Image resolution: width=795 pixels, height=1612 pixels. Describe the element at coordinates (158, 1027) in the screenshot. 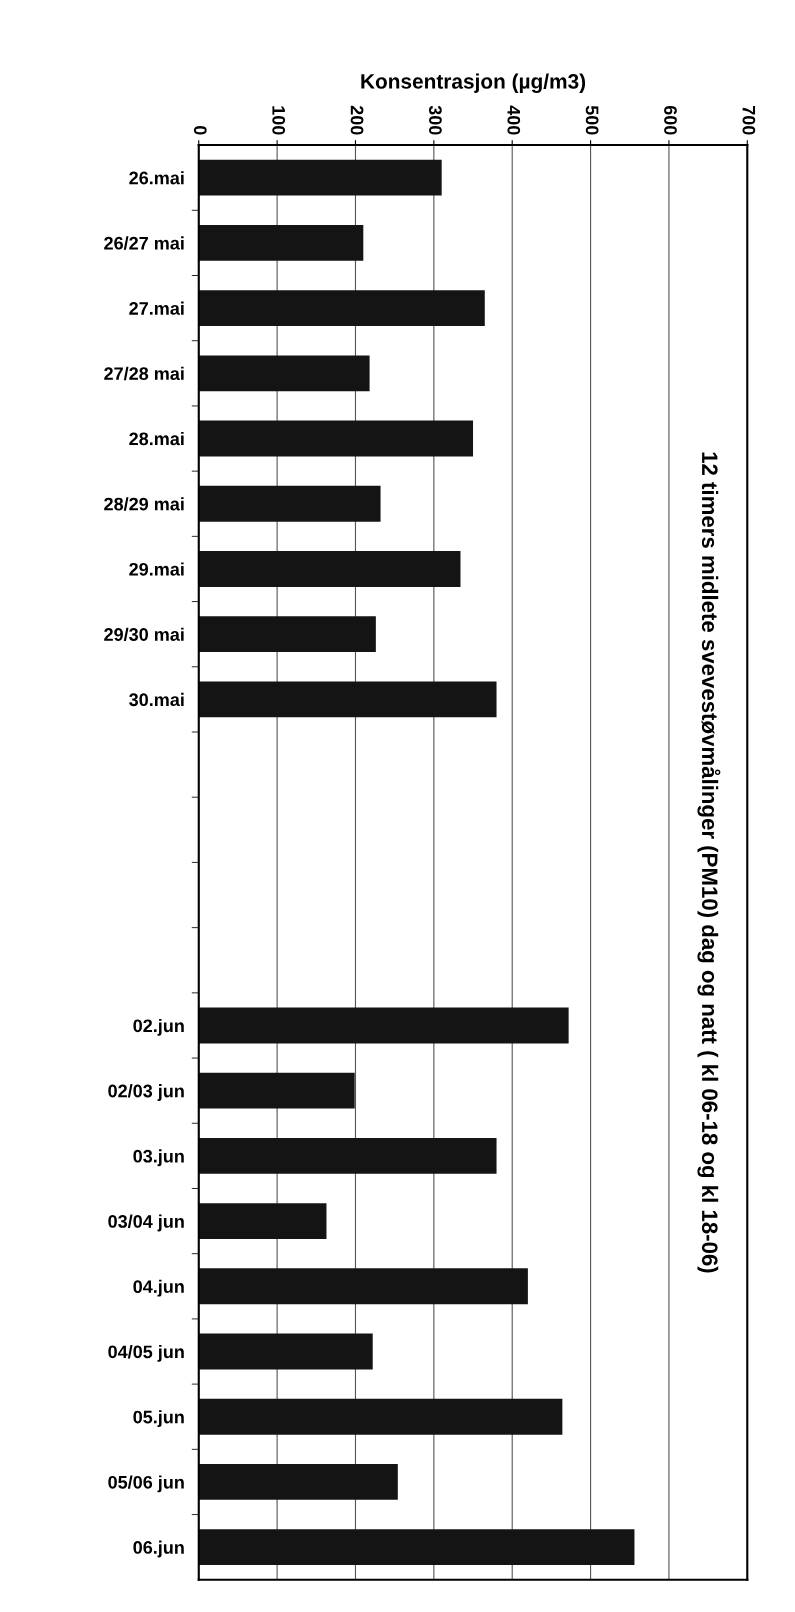

I see `y-tick-label: 02.jun` at that location.